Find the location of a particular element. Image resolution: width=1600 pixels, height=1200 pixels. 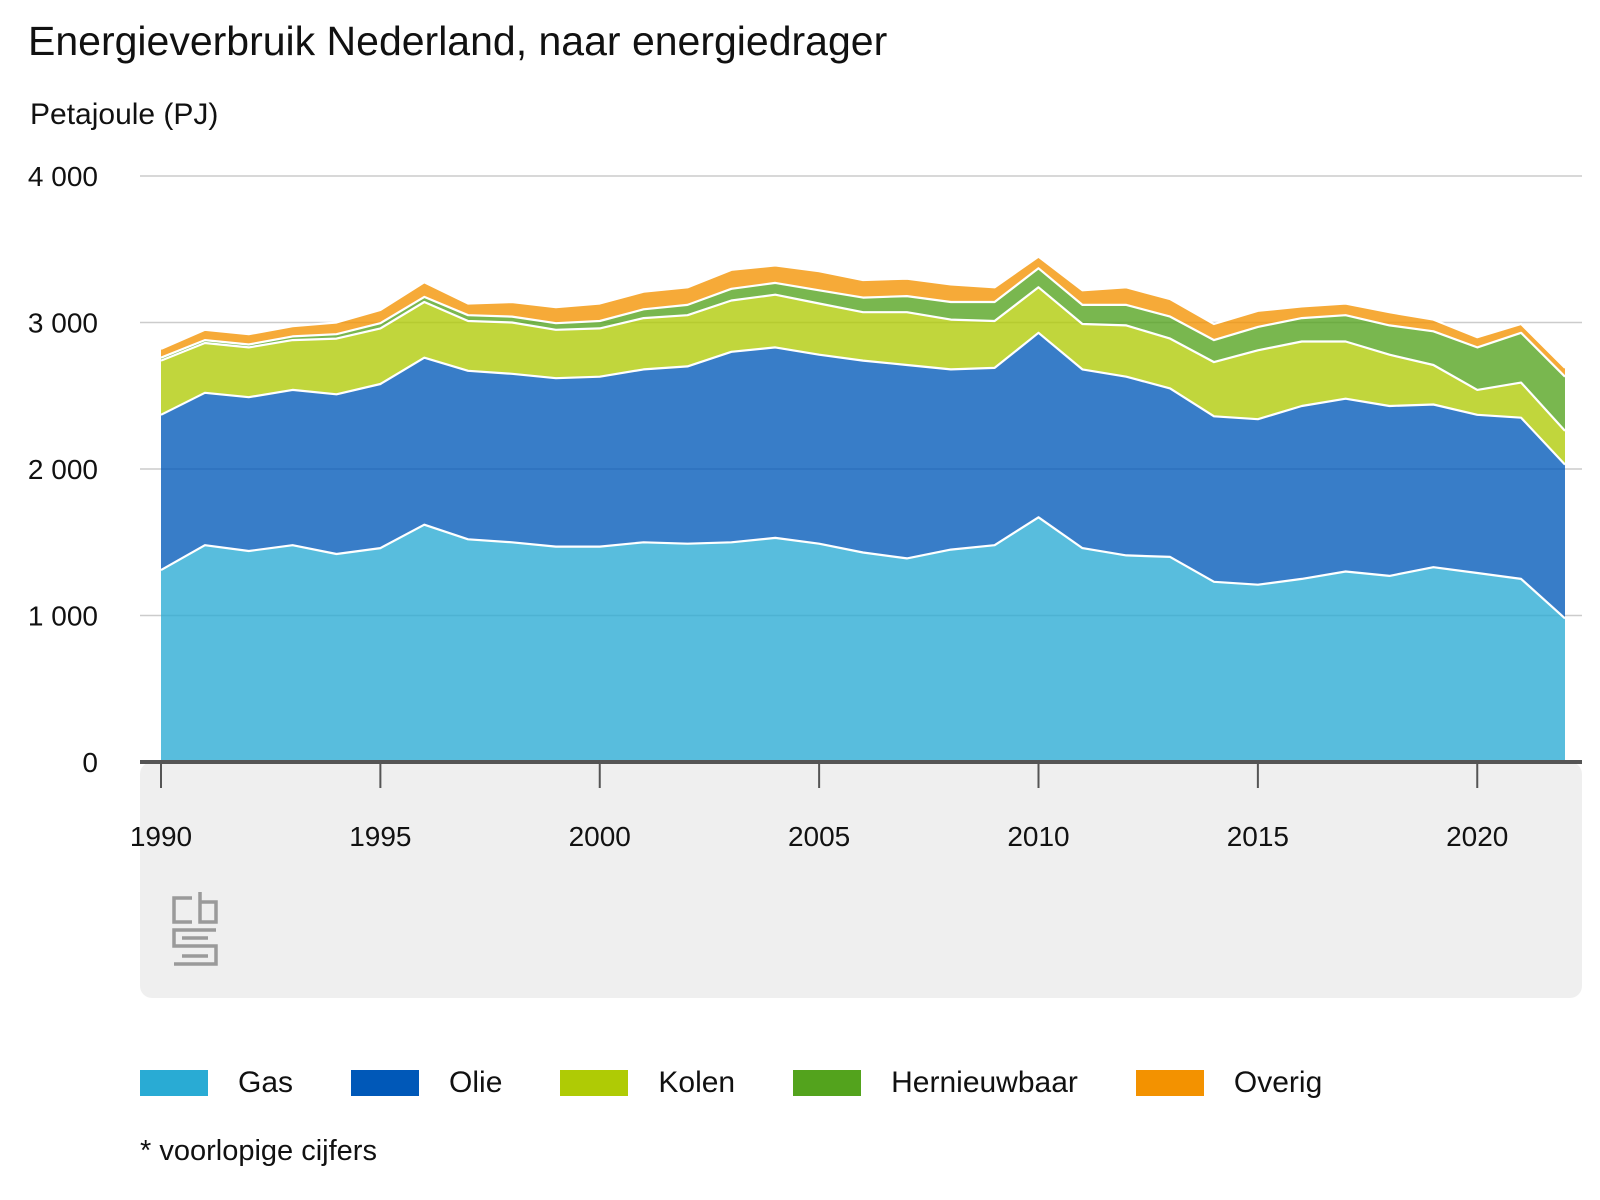

legend-item-overig: Overig is located at coordinates (1229, 1083).